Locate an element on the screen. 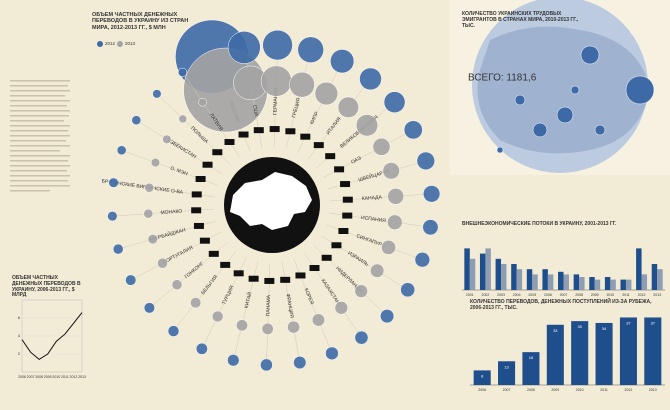 Image resolution: width=670 pixels, height=410 pixels. country-label: КИТАЙ is located at coordinates (248, 300).